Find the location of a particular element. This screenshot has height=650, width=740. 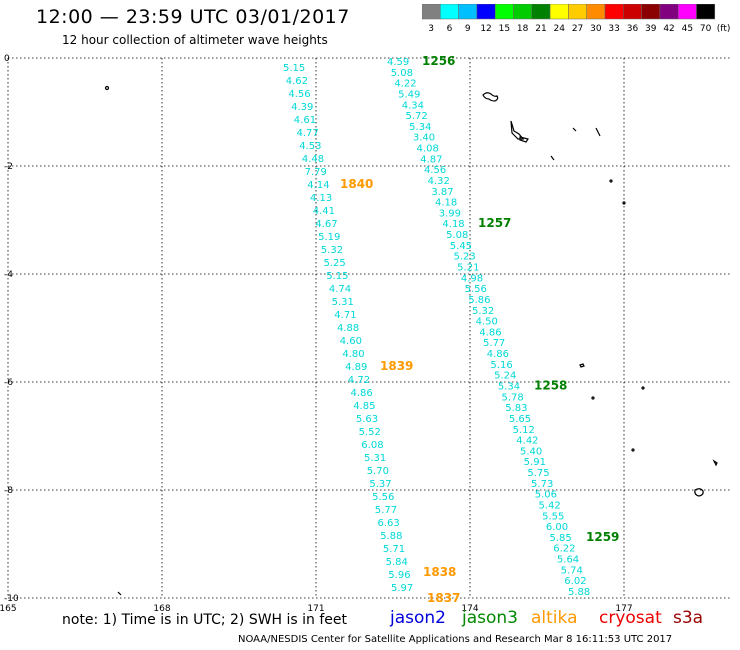

wave-height-value: 4.77 is located at coordinates (308, 133).